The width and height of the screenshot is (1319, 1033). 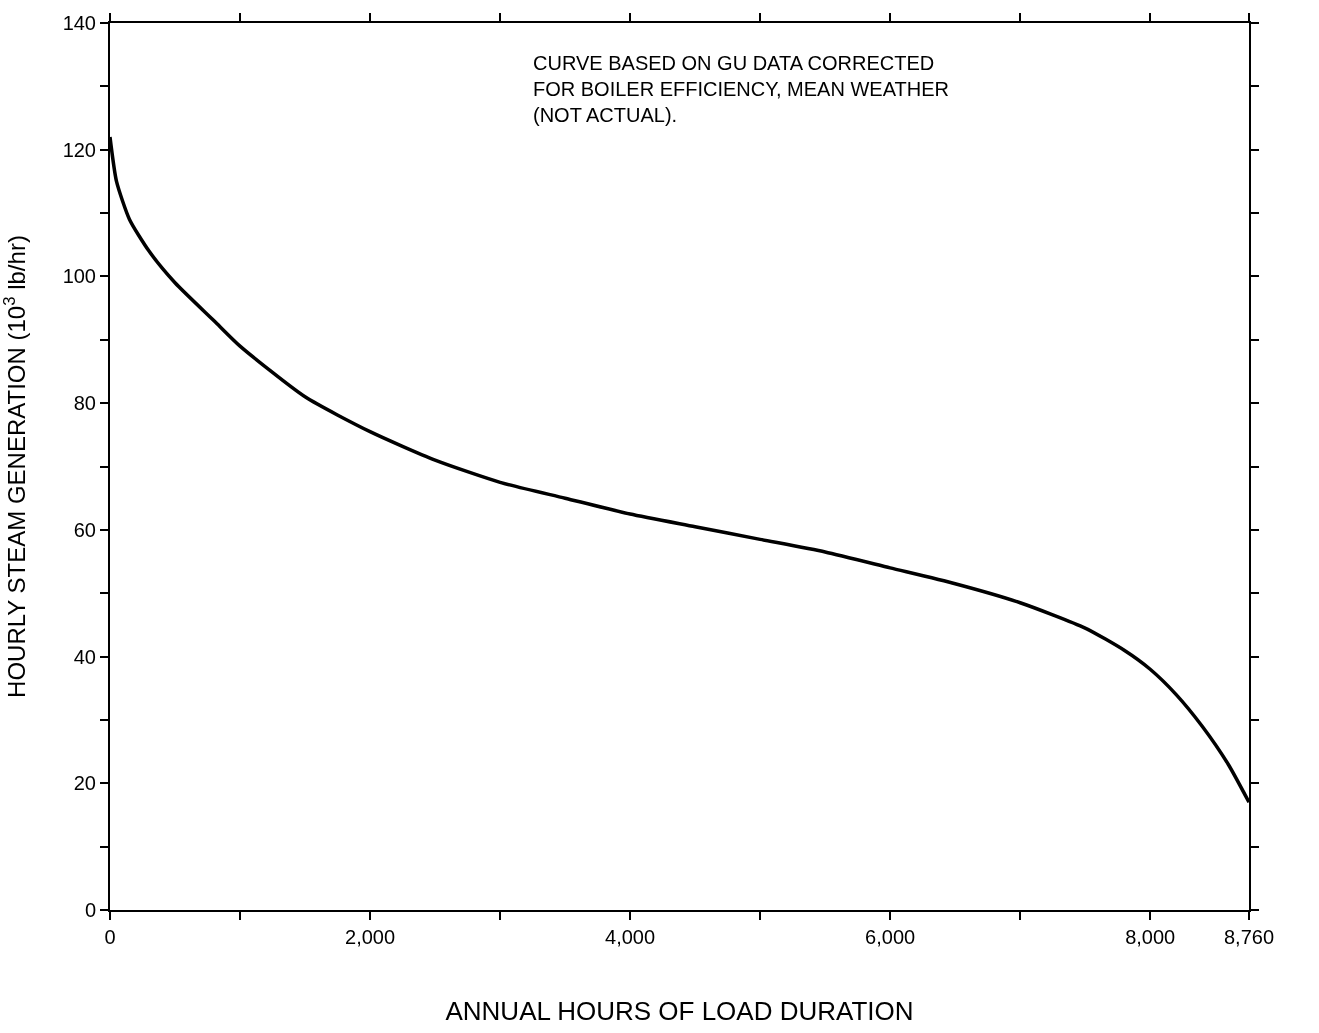 What do you see at coordinates (110, 937) in the screenshot?
I see `x-tick-label: 0` at bounding box center [110, 937].